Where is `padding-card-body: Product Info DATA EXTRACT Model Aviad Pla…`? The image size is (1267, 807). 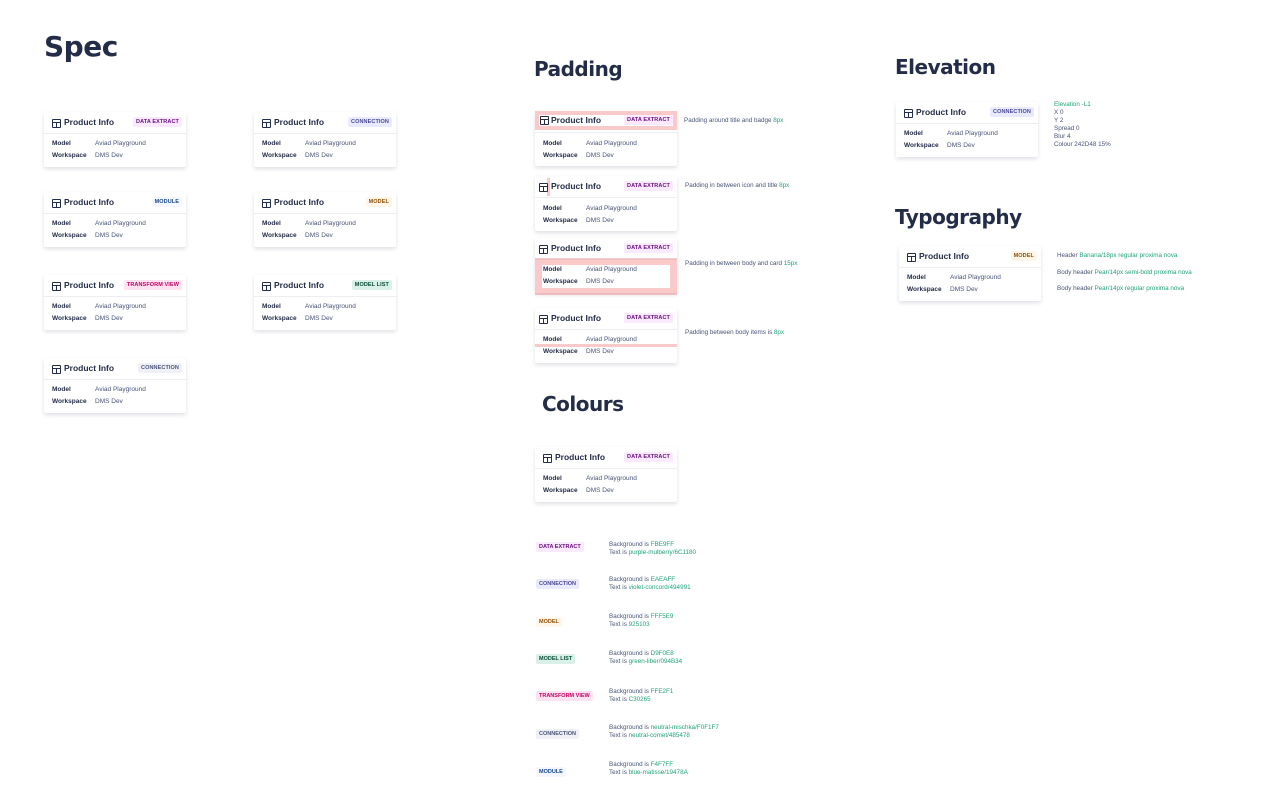
padding-card-body: Product Info DATA EXTRACT Model Aviad Pla… is located at coordinates (606, 266).